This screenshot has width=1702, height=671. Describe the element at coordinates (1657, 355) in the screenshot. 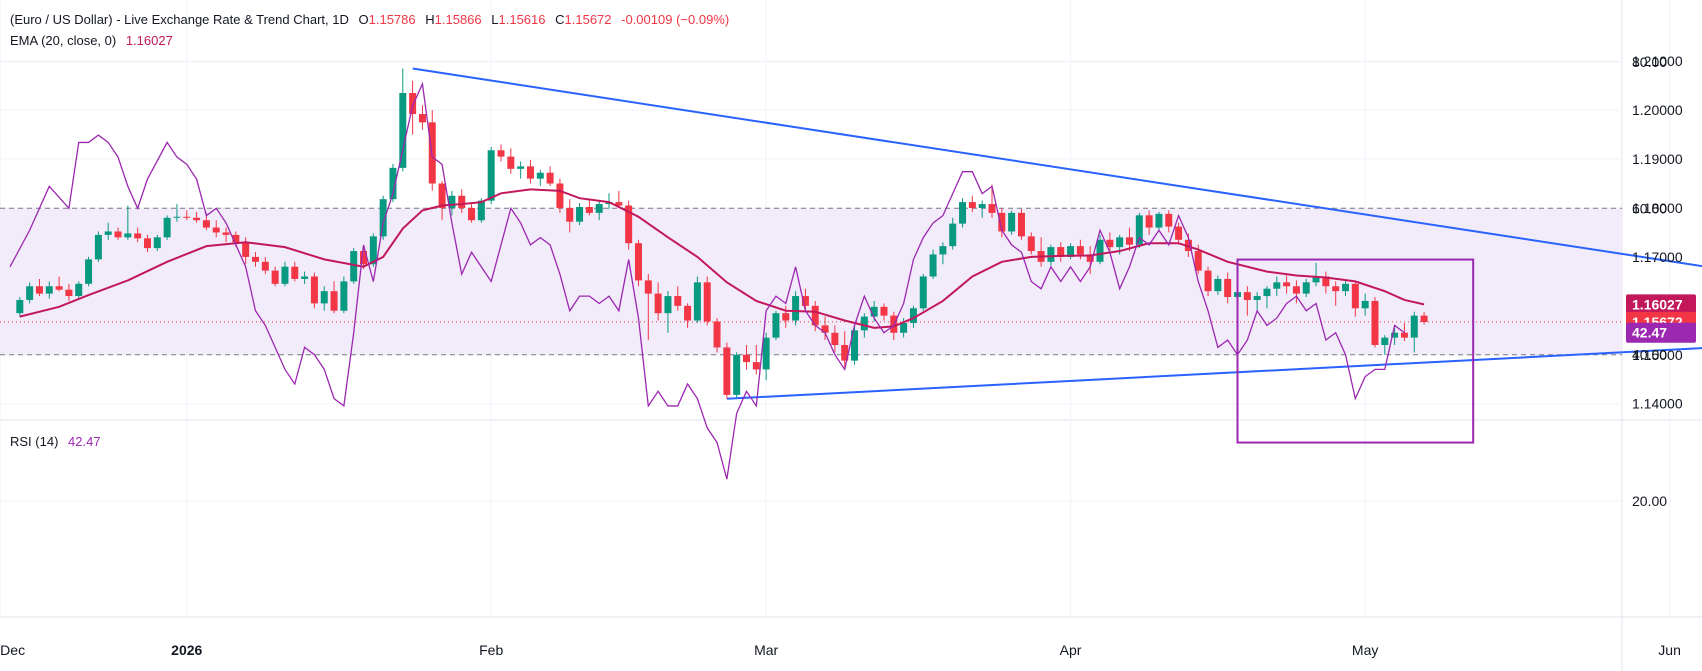

I see `price-tick-label: 1.15000` at that location.